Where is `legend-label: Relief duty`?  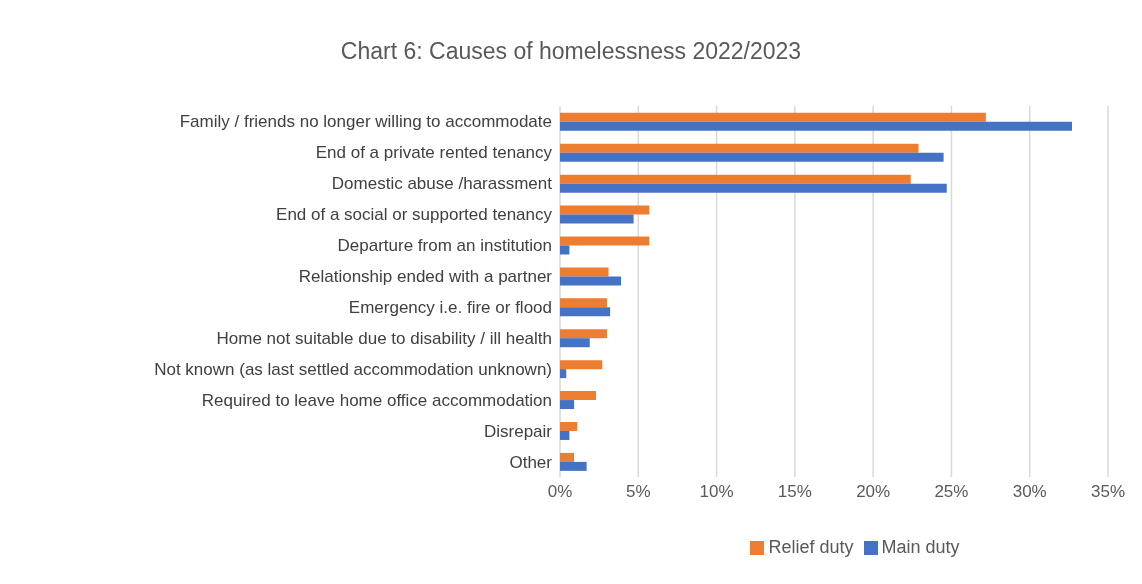
legend-label: Relief duty is located at coordinates (811, 547).